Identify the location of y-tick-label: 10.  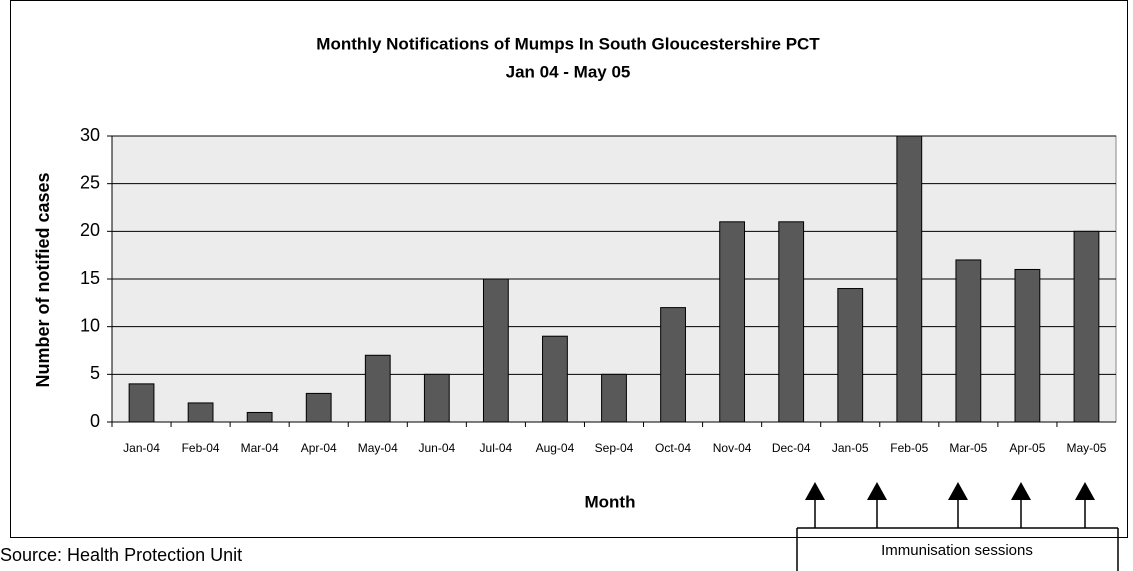
(90, 325).